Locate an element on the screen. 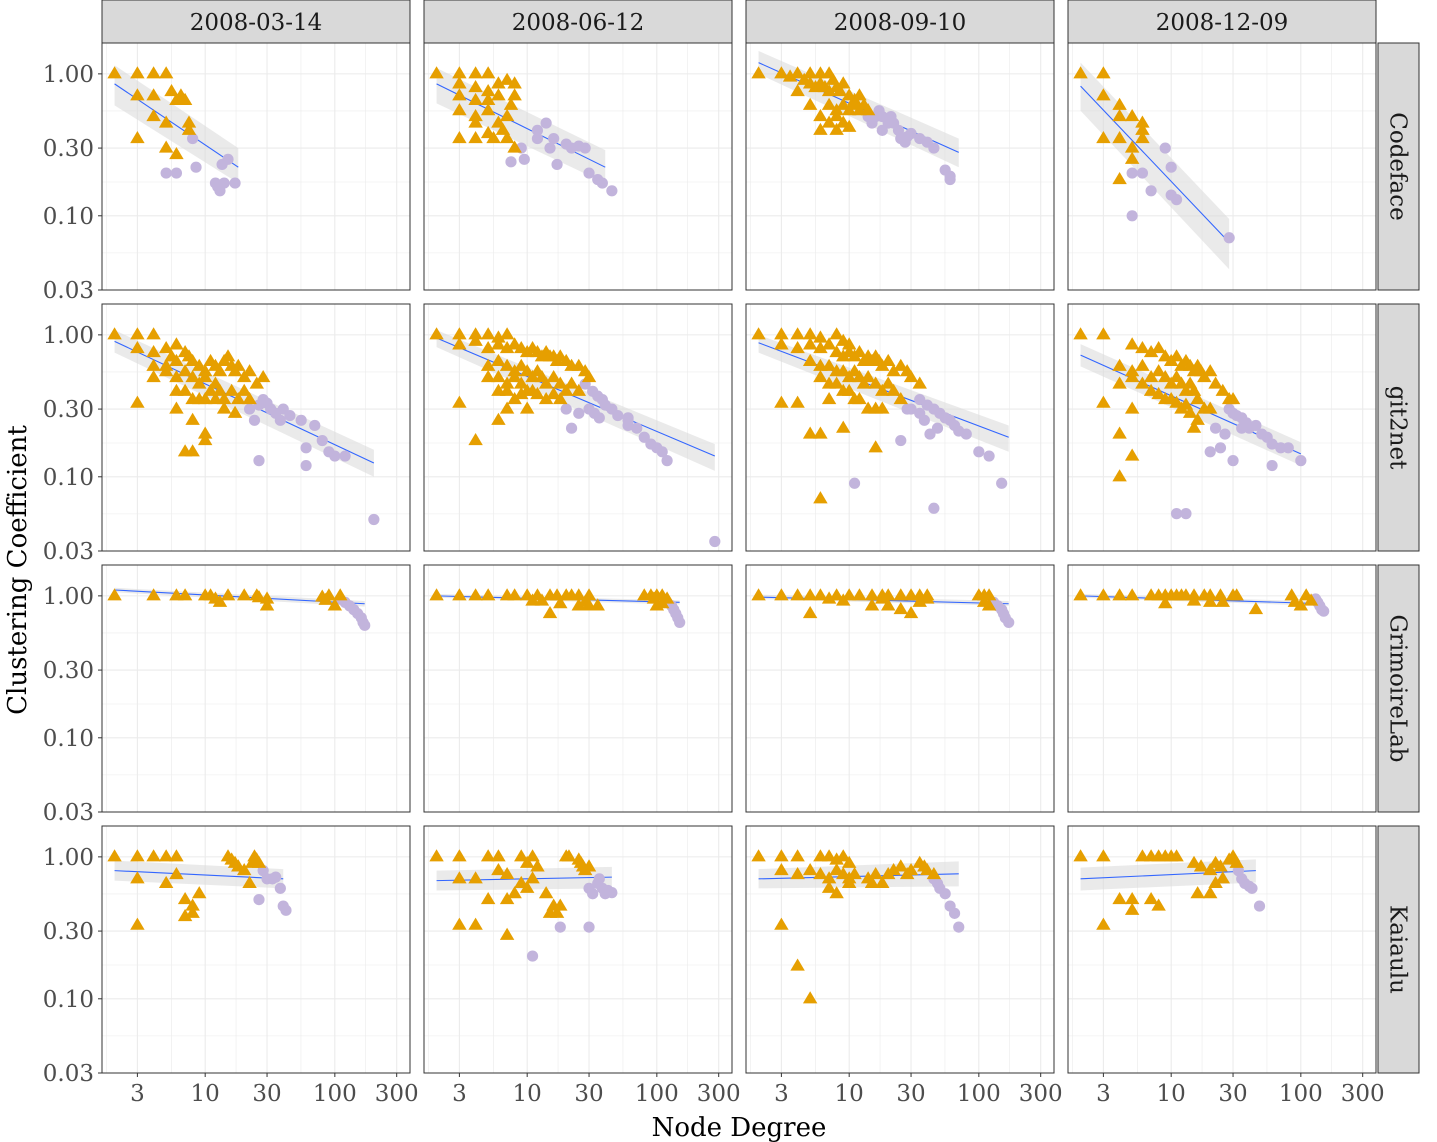 This screenshot has height=1142, width=1437. x-tick-label: 30 is located at coordinates (588, 1094).